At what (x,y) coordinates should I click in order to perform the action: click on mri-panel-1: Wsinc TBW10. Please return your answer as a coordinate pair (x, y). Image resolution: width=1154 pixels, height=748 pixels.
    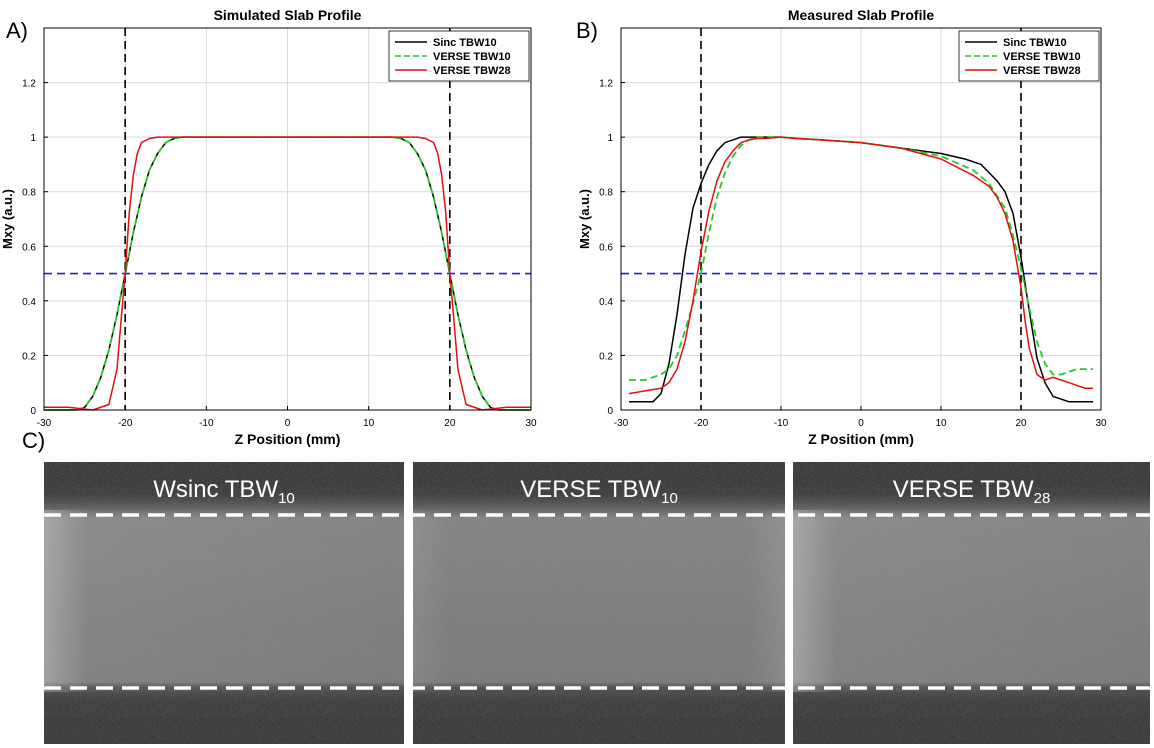
    Looking at the image, I should click on (224, 603).